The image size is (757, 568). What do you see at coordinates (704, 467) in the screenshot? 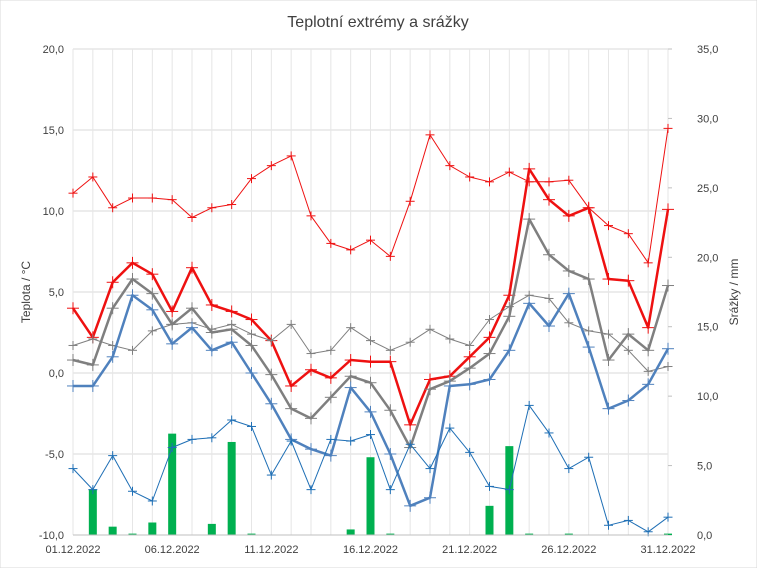
I see `y2-tick-label: 5,0` at bounding box center [704, 467].